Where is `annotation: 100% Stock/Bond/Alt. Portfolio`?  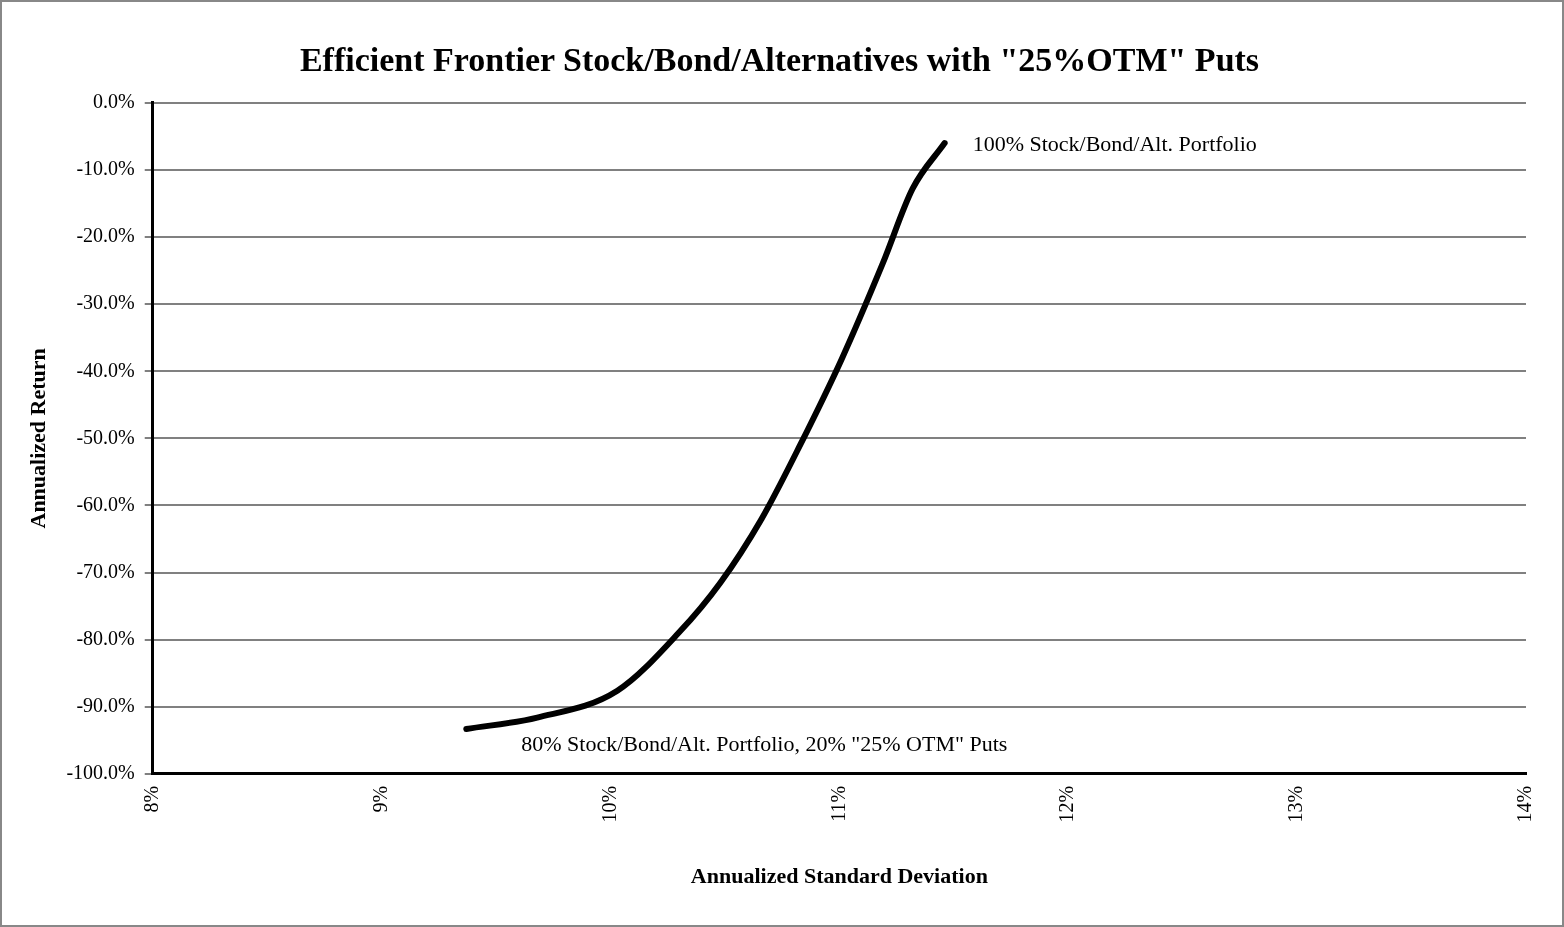 annotation: 100% Stock/Bond/Alt. Portfolio is located at coordinates (1114, 143).